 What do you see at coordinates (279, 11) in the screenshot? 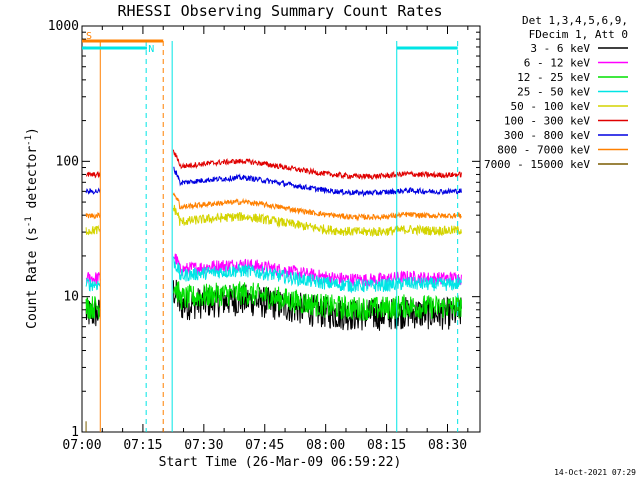
I see `chart-title: RHESSI Observing Summary Count Rates` at bounding box center [279, 11].